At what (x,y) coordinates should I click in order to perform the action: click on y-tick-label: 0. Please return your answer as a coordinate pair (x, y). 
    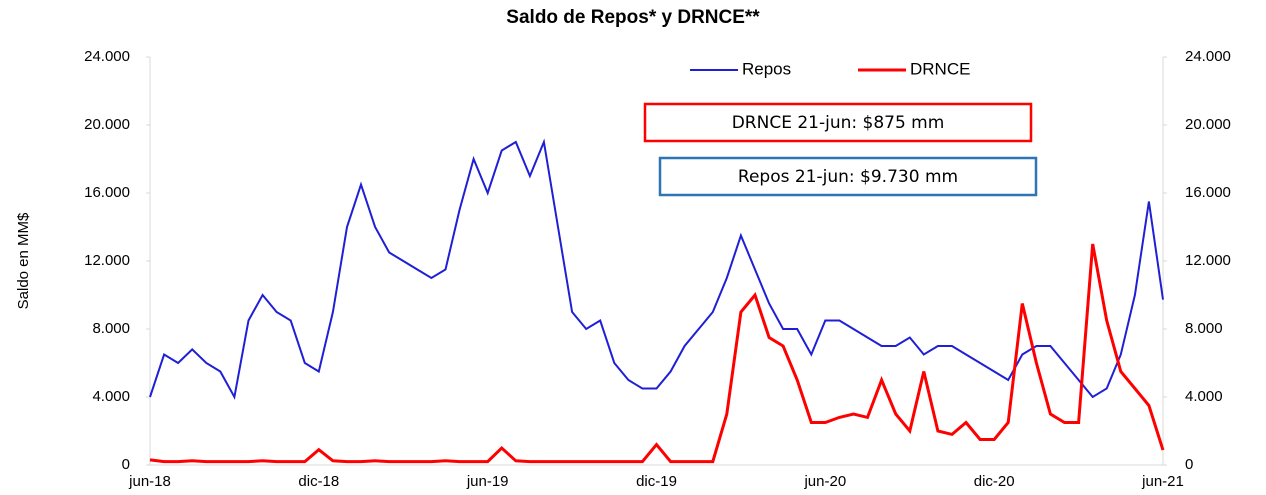
    Looking at the image, I should click on (126, 464).